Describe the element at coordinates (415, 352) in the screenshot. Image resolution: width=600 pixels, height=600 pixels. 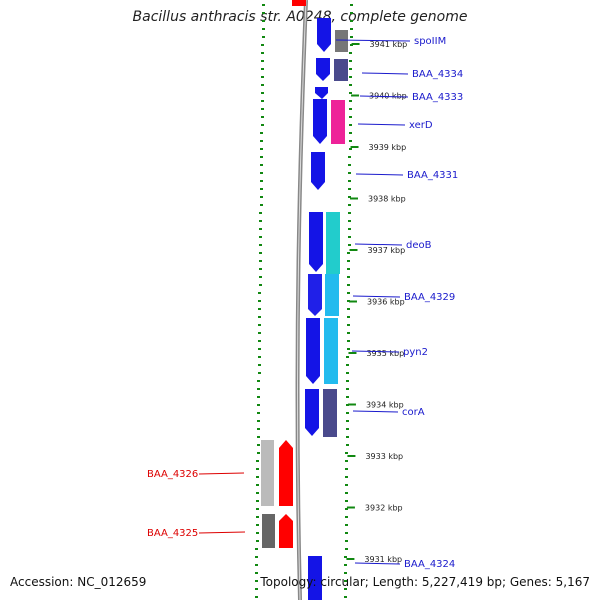
I see `gene-label-pyn2: pyn2` at that location.